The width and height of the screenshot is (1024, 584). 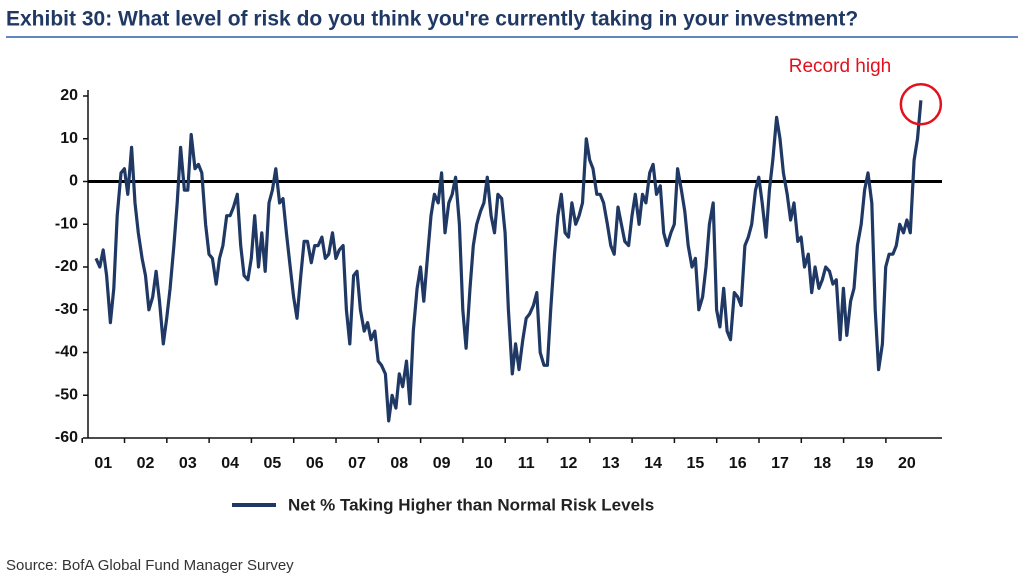 What do you see at coordinates (357, 463) in the screenshot?
I see `x-tick-label: 07` at bounding box center [357, 463].